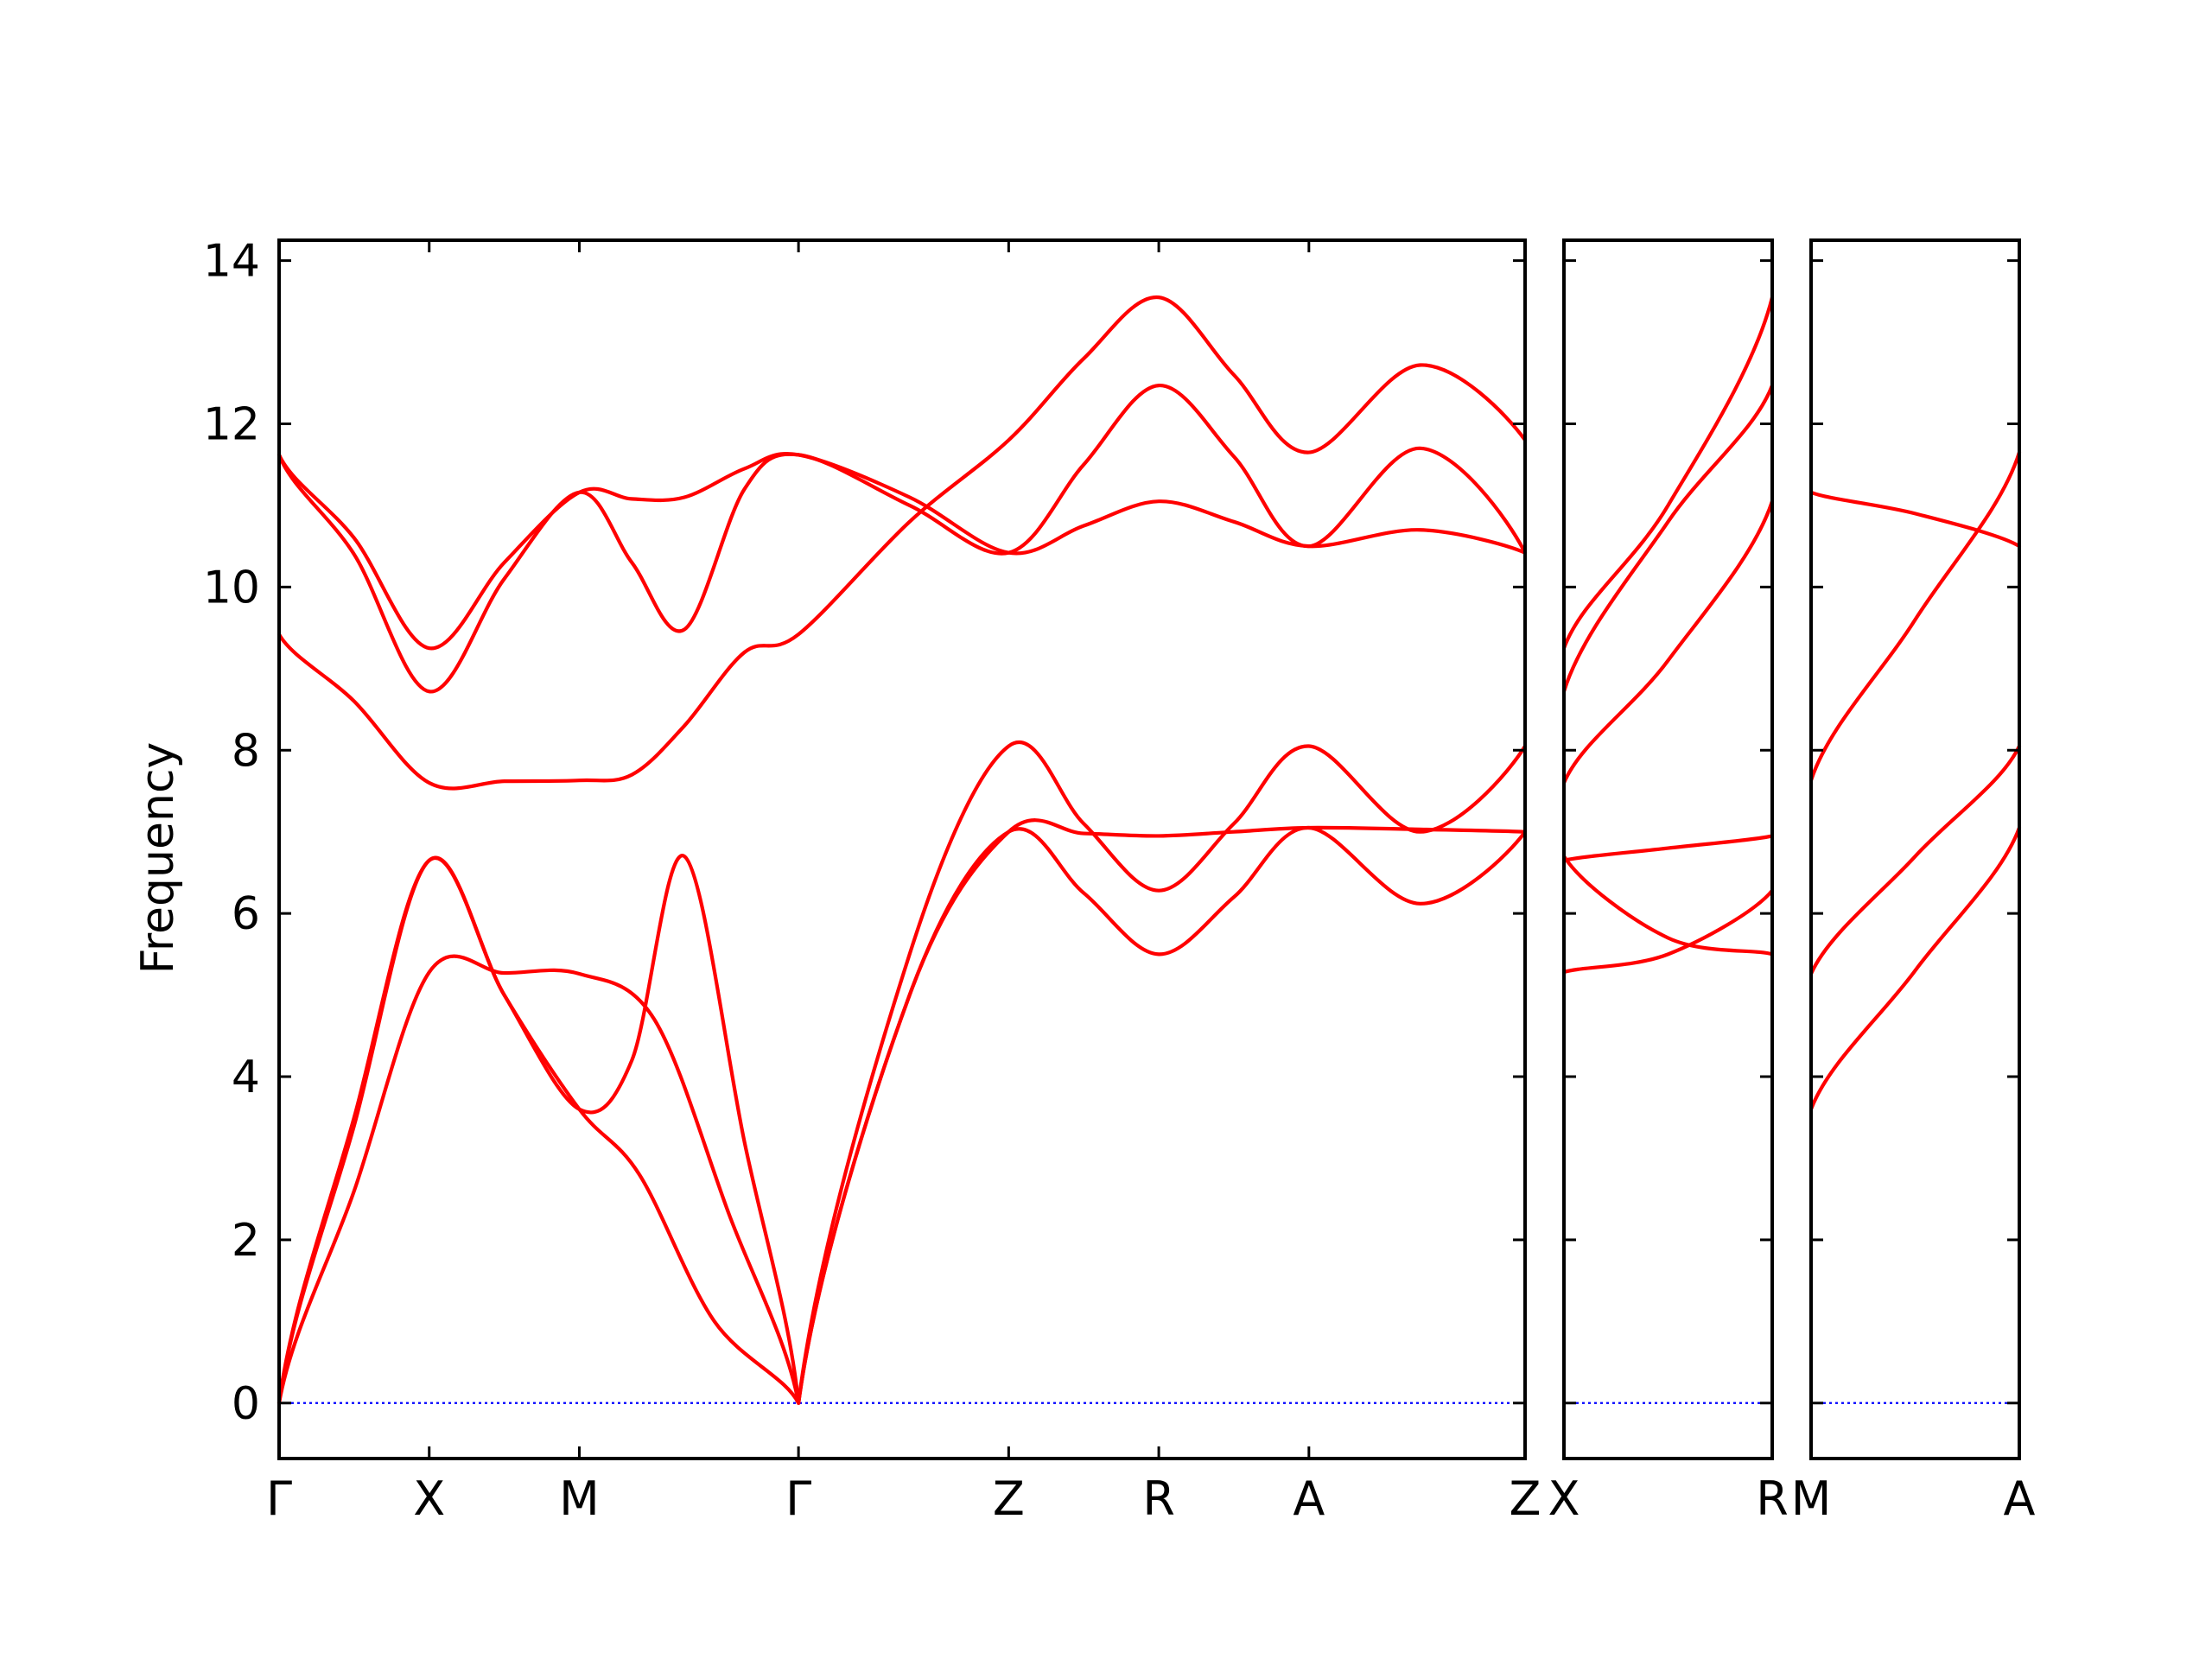  I want to click on y-tick-label: 8, so click(246, 751).